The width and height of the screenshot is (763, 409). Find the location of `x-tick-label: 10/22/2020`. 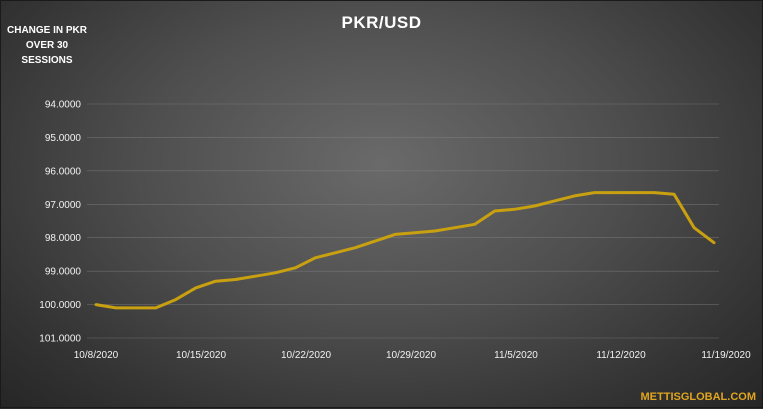

x-tick-label: 10/22/2020 is located at coordinates (306, 355).